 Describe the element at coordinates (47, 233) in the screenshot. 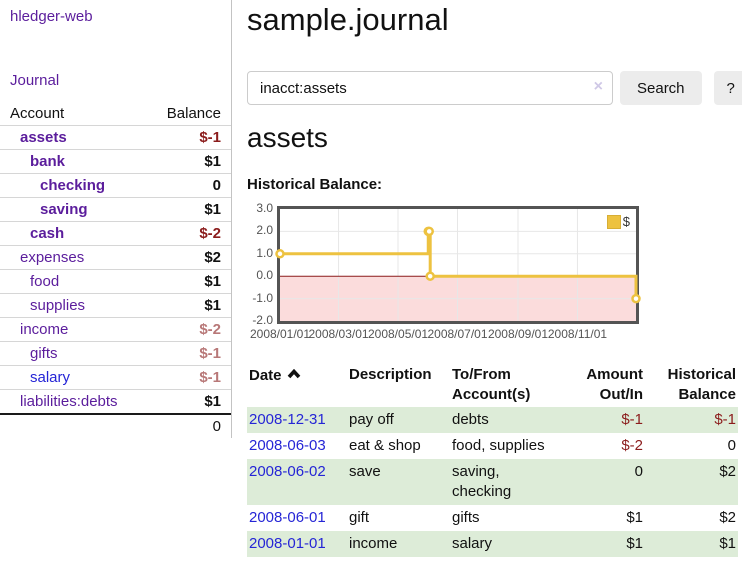

I see `sidebar-account-cash: cash` at that location.